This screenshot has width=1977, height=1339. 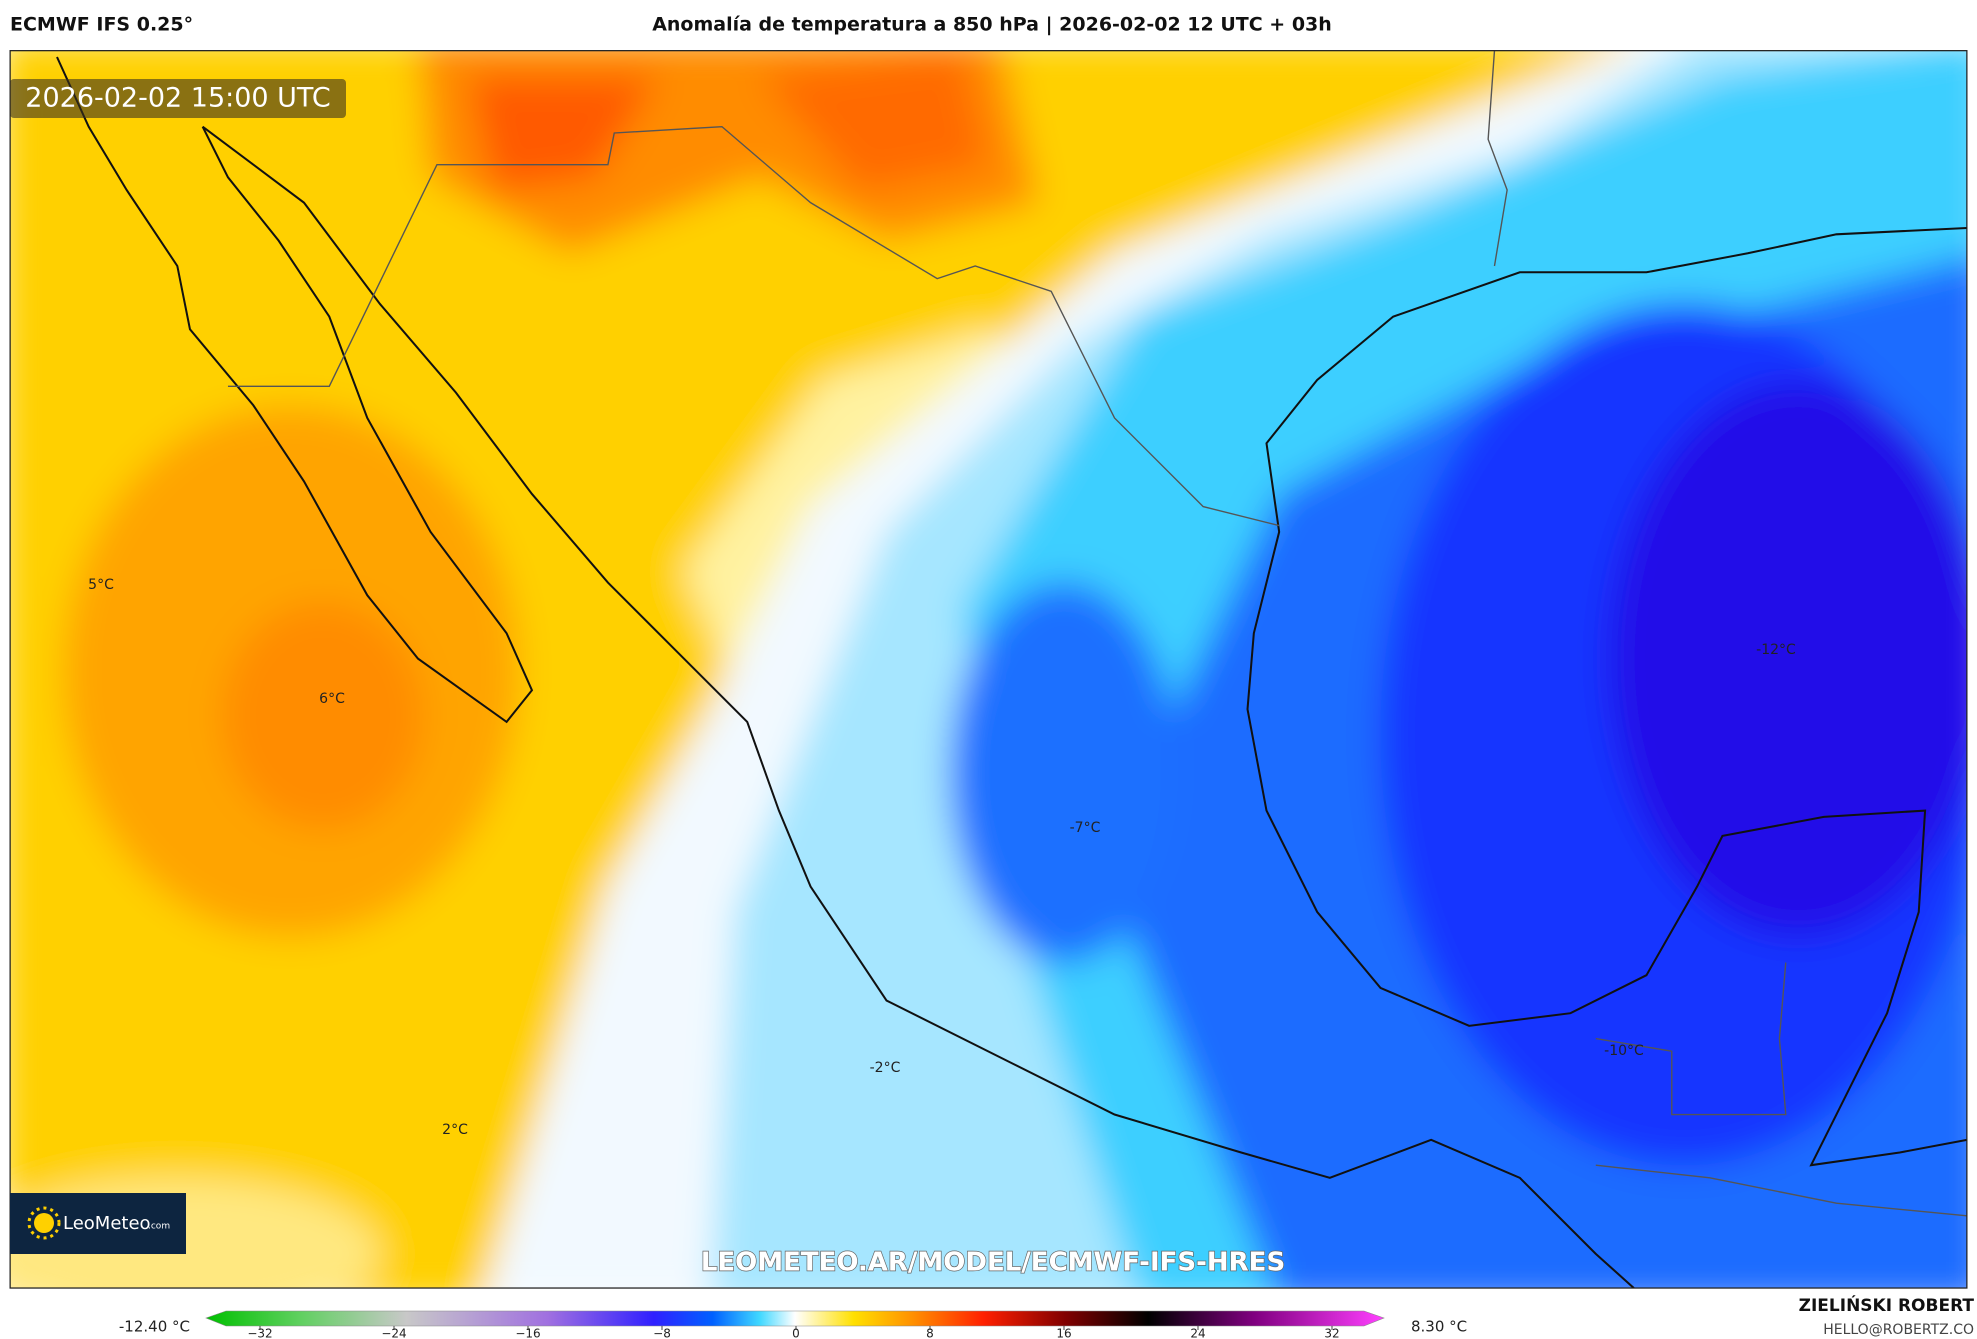 I want to click on map-label: 2°C, so click(x=455, y=1130).